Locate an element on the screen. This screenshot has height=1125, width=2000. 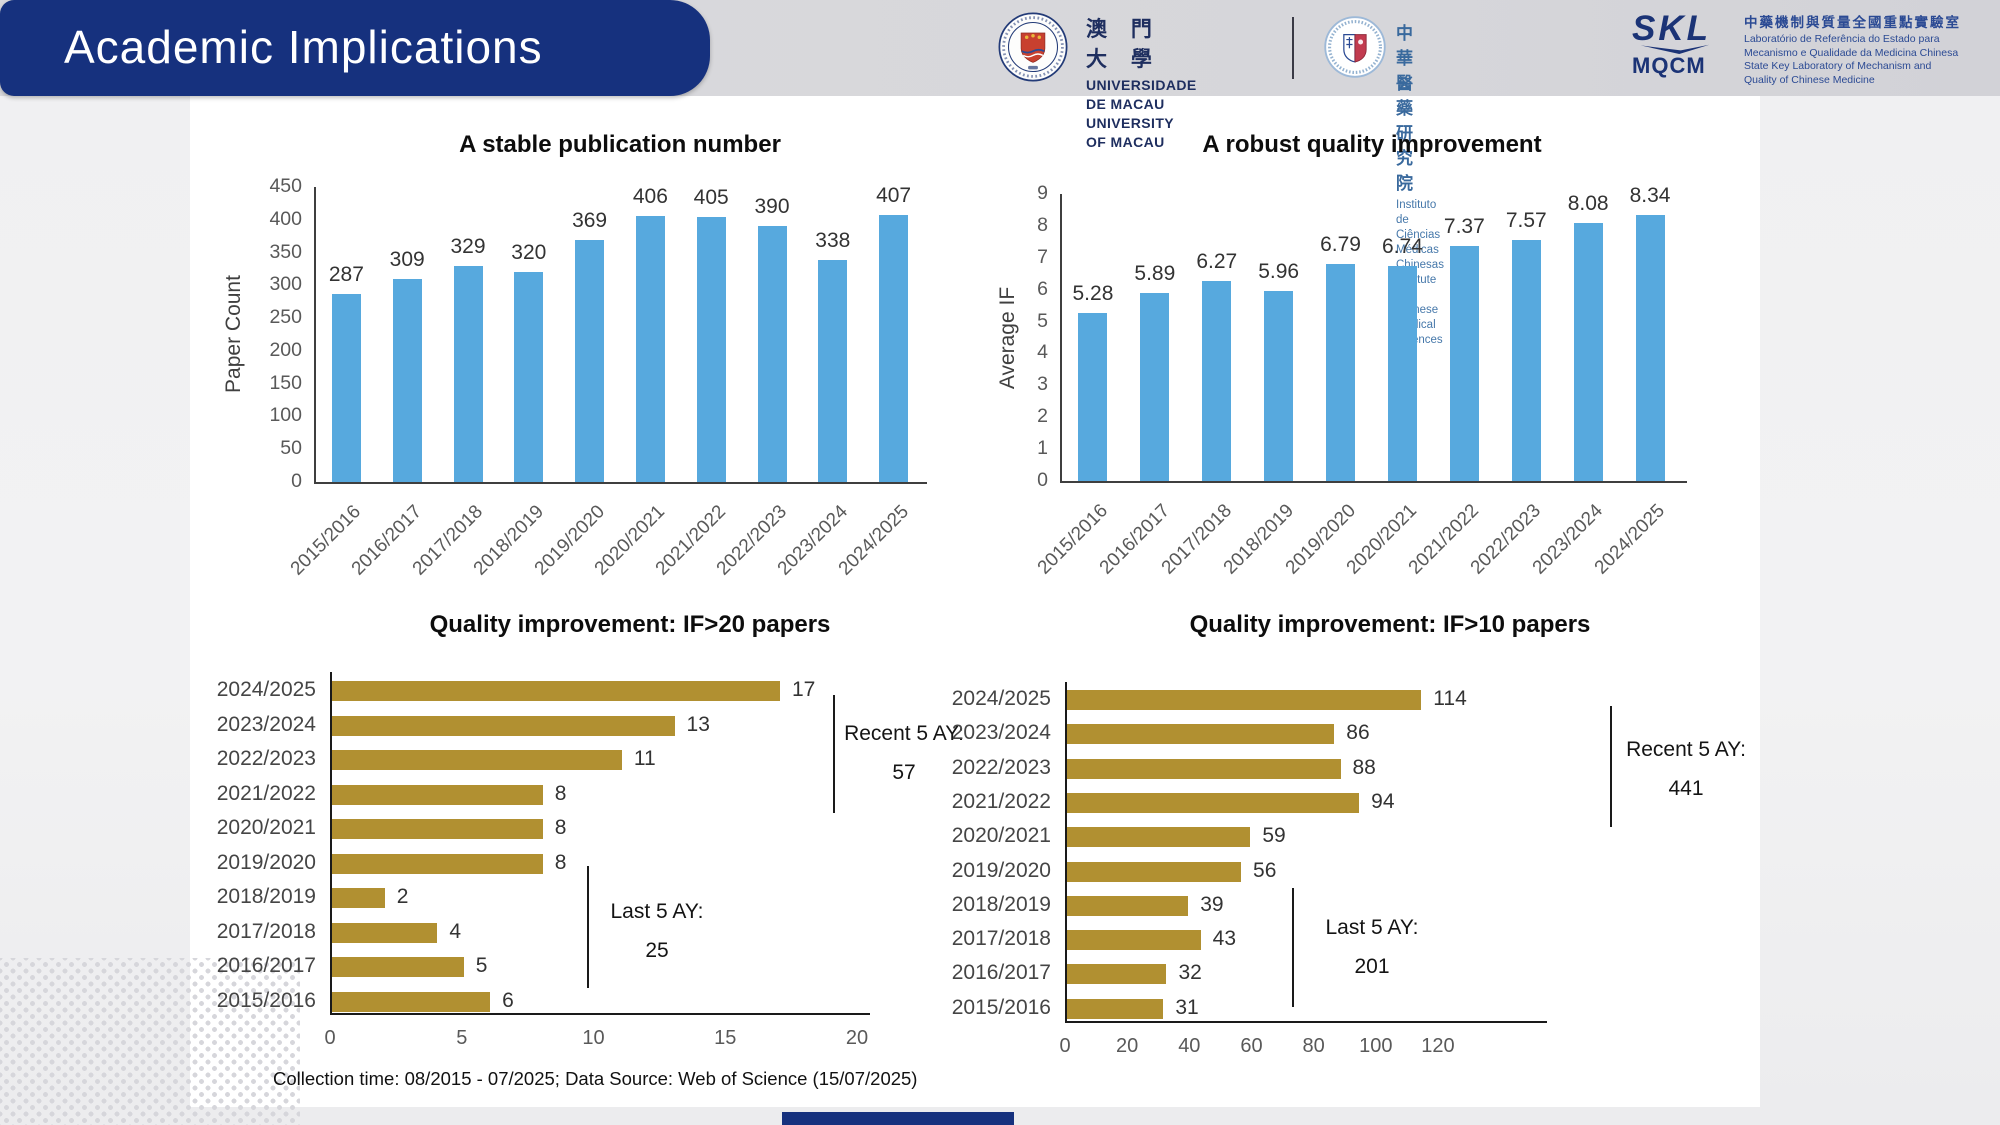
x-tick-label: 0 is located at coordinates (330, 1038).